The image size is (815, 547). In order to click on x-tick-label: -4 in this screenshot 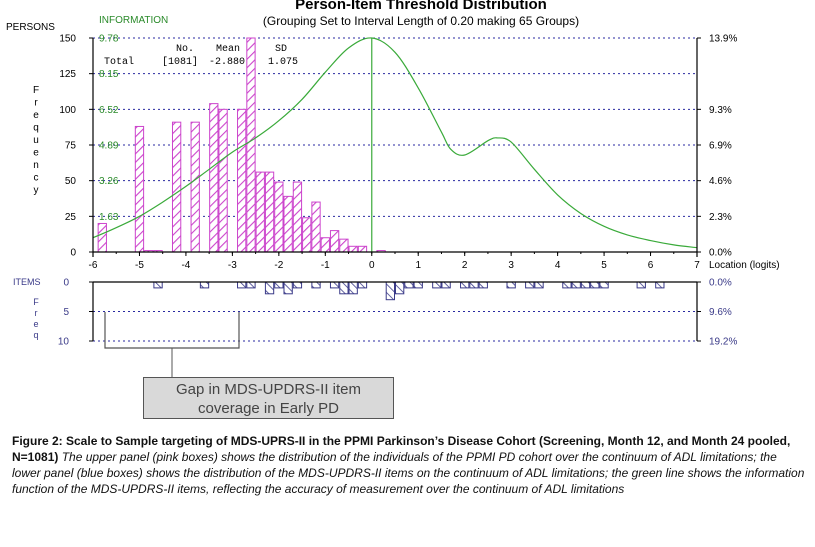, I will do `click(185, 265)`.